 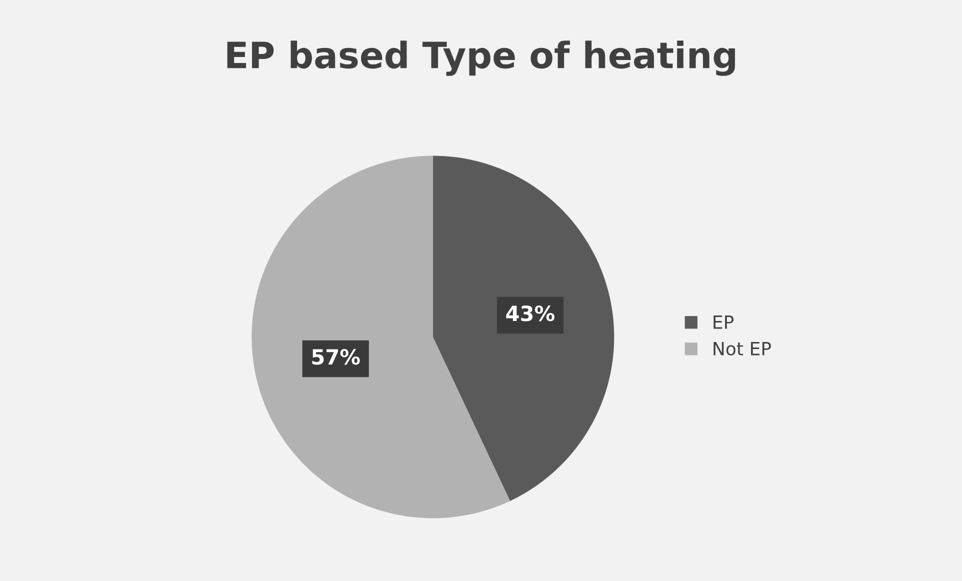 What do you see at coordinates (724, 322) in the screenshot?
I see `legend-label: EP` at bounding box center [724, 322].